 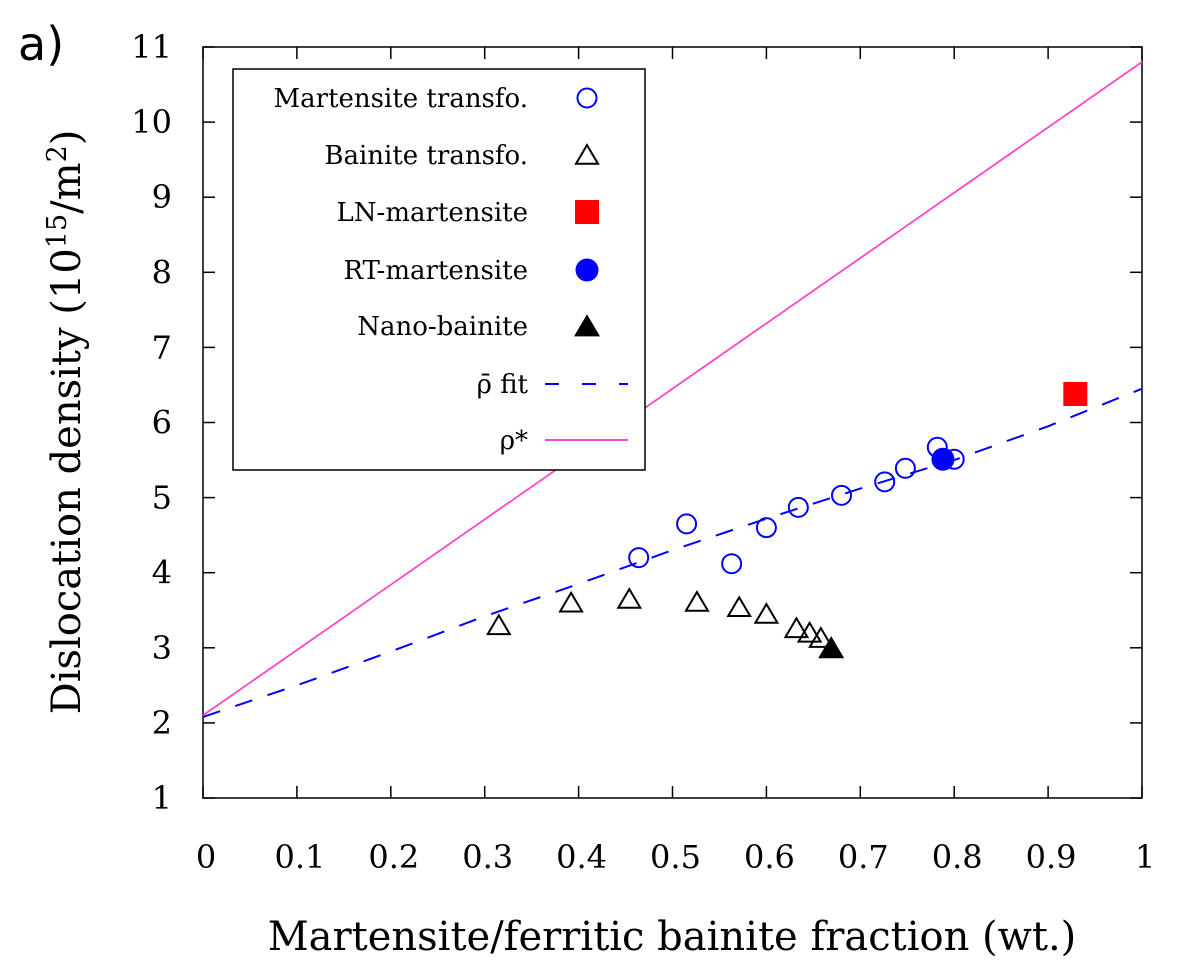 I want to click on data-points, so click(x=787, y=520).